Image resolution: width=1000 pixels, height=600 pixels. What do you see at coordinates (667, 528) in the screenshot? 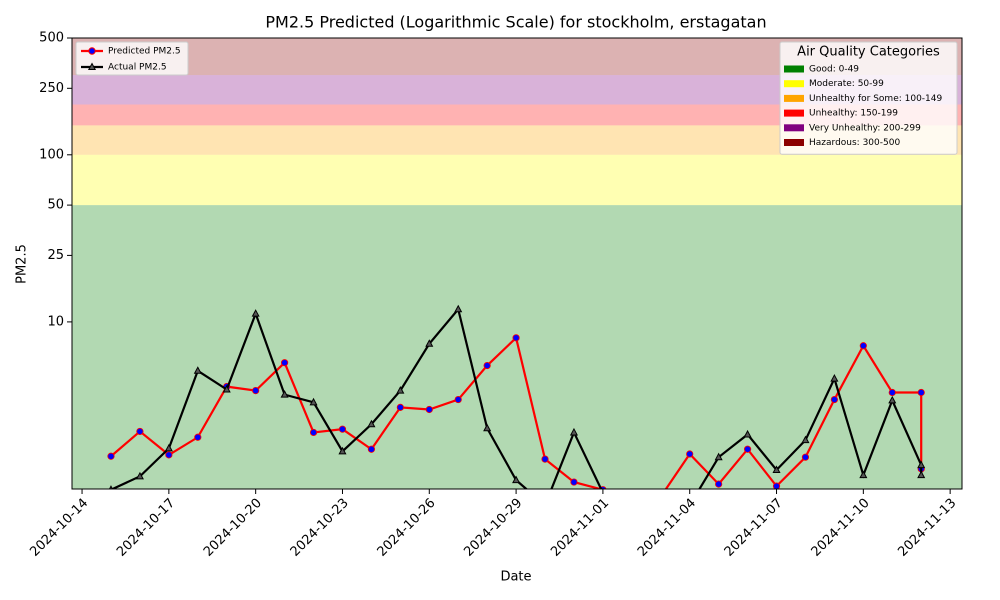
I see `x-tick-label: 2024-11-04` at bounding box center [667, 528].